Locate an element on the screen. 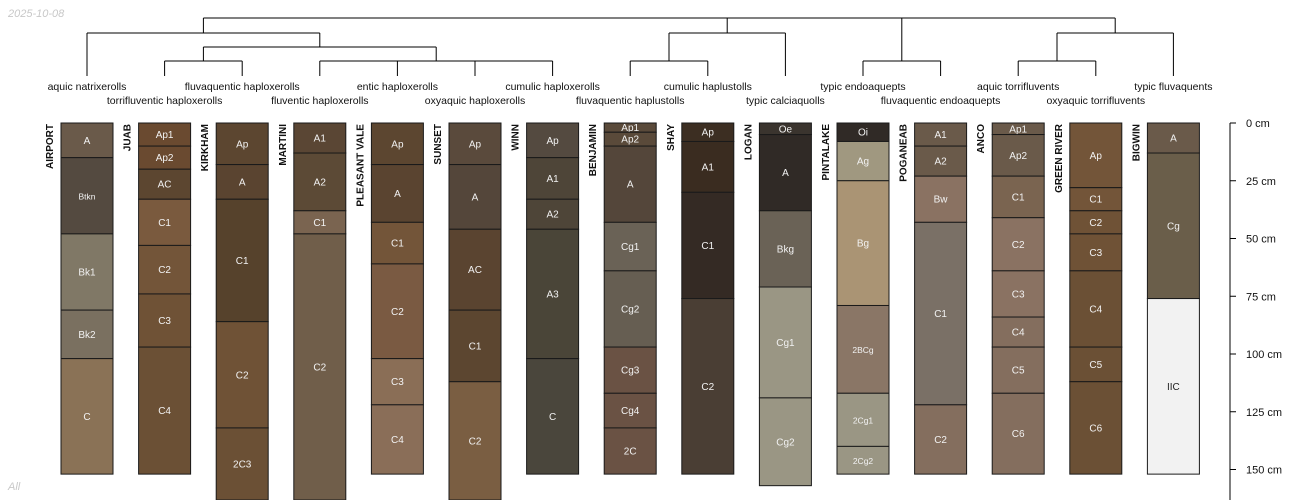 The width and height of the screenshot is (1300, 500). horizon-label: C is located at coordinates (552, 417).